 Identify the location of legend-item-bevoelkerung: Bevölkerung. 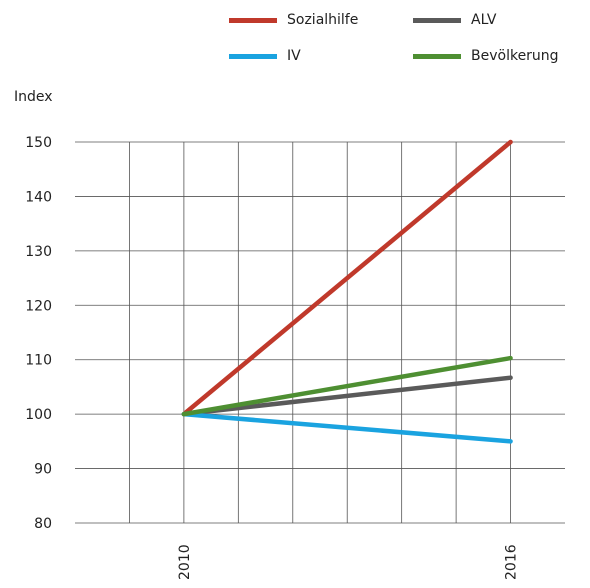
(486, 56).